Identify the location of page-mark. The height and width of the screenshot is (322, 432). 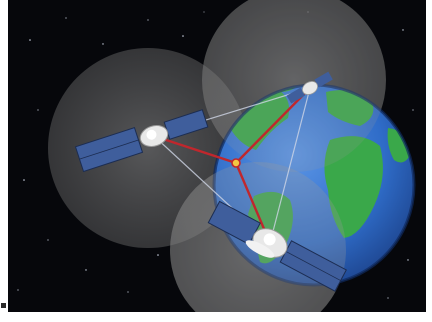
(3, 305).